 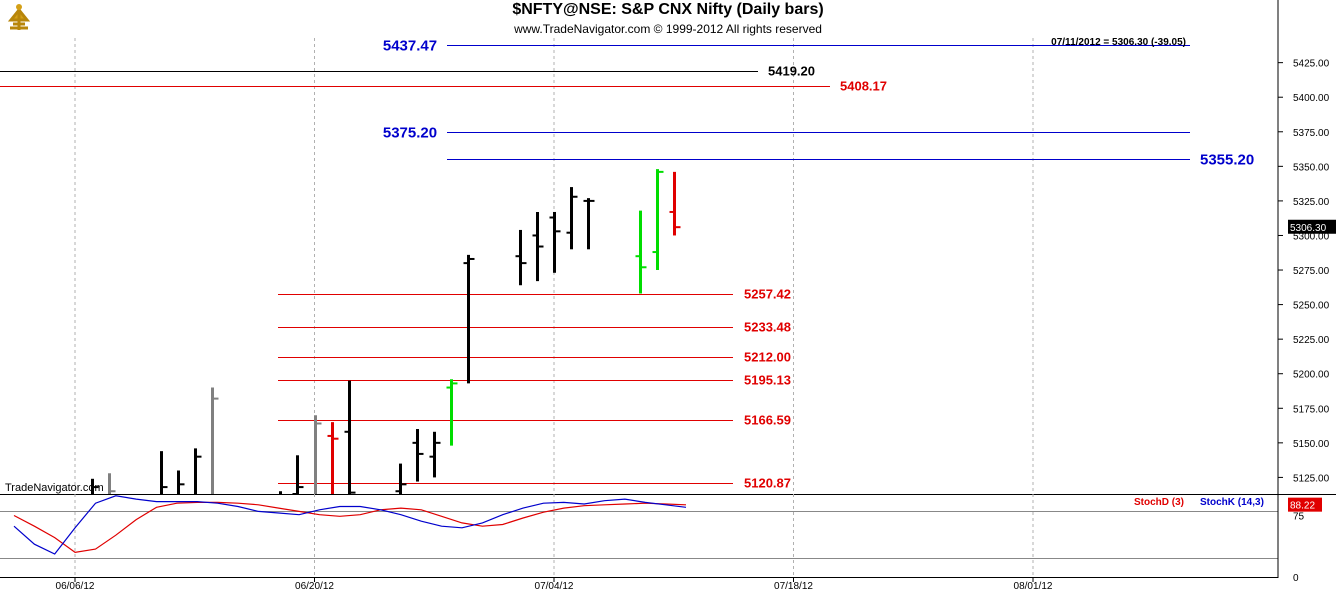 What do you see at coordinates (1311, 409) in the screenshot?
I see `y-tick-label: 5175.00` at bounding box center [1311, 409].